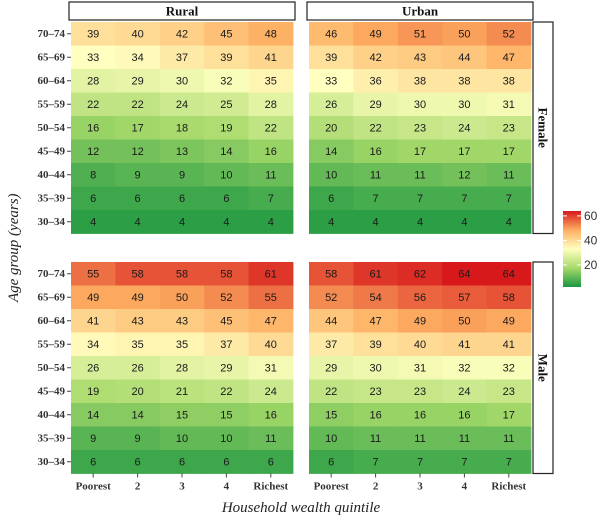 This screenshot has width=600, height=523. Describe the element at coordinates (137, 58) in the screenshot. I see `cell-value-label: 34` at that location.